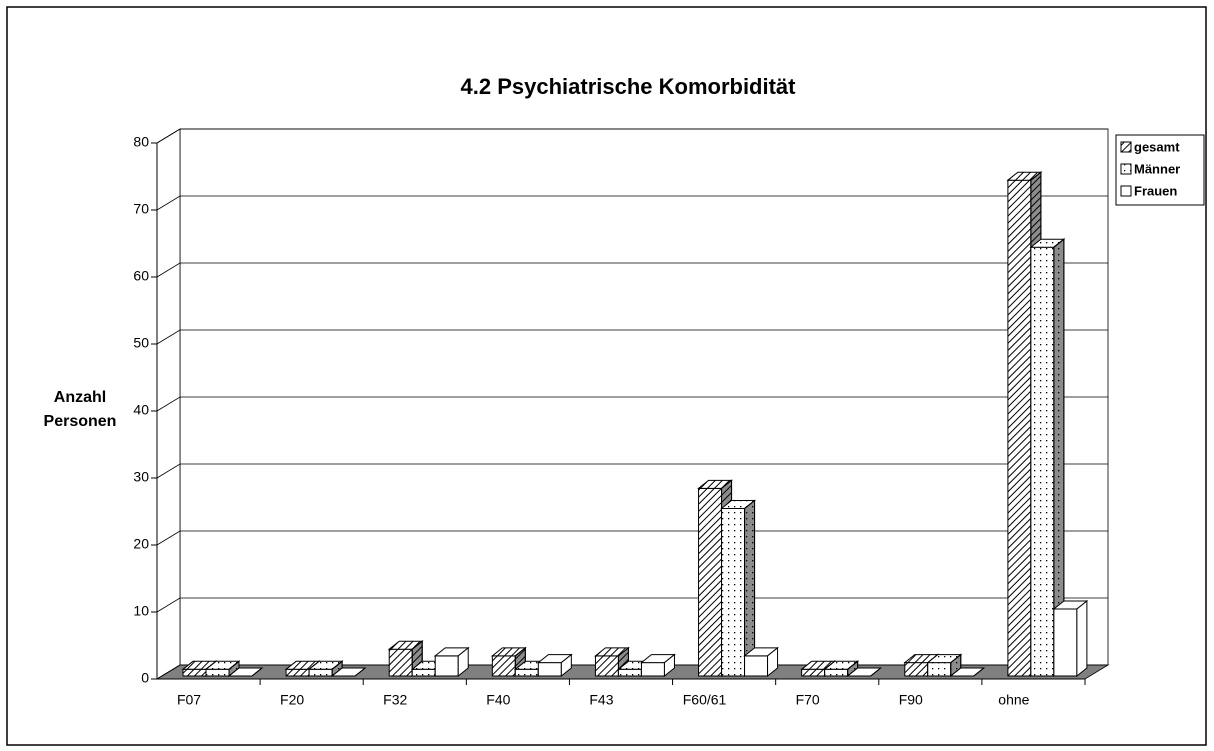 The height and width of the screenshot is (751, 1214). What do you see at coordinates (705, 700) in the screenshot?
I see `x-tick-label: F60/61` at bounding box center [705, 700].